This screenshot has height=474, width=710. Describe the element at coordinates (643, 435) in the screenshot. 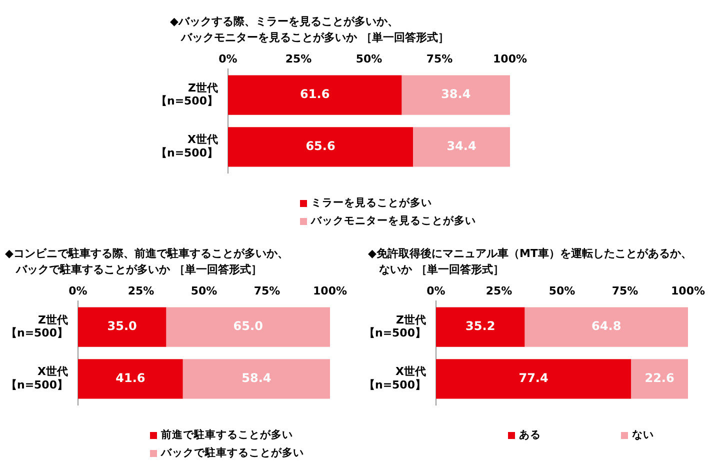

I see `legend-label: ない` at that location.